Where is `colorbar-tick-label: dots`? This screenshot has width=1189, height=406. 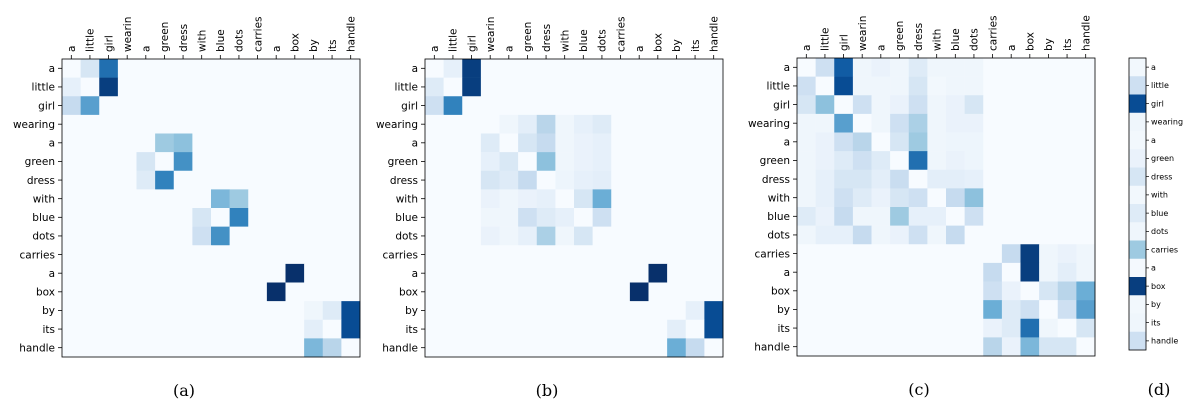 colorbar-tick-label: dots is located at coordinates (1159, 231).